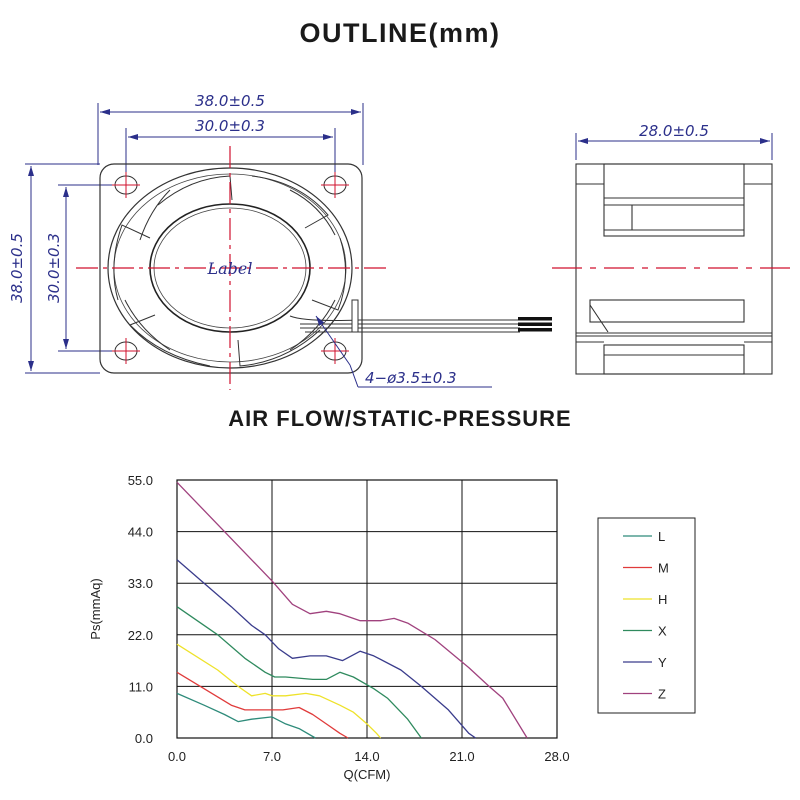 Image resolution: width=800 pixels, height=800 pixels. I want to click on legend-label-z: Z, so click(662, 694).